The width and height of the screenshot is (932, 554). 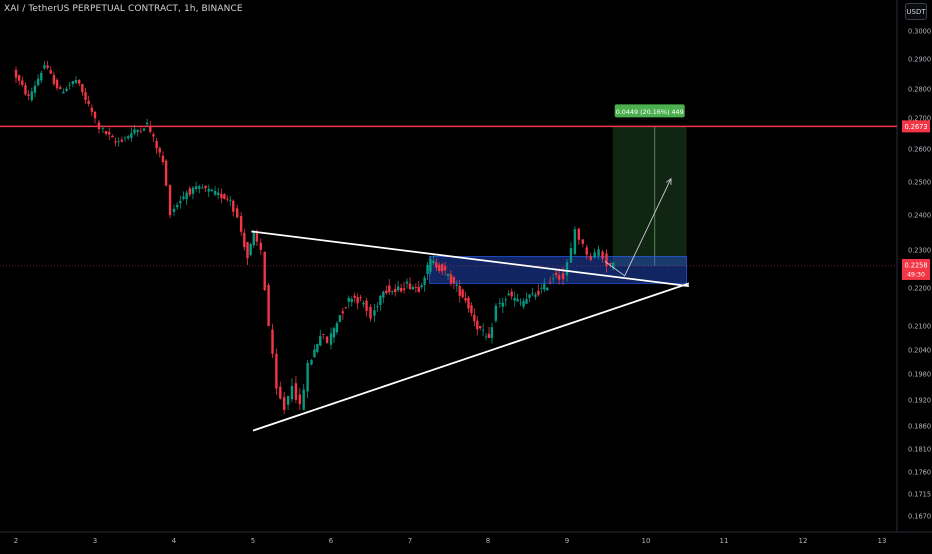 I want to click on time-tick-label-5: 7, so click(x=410, y=541).